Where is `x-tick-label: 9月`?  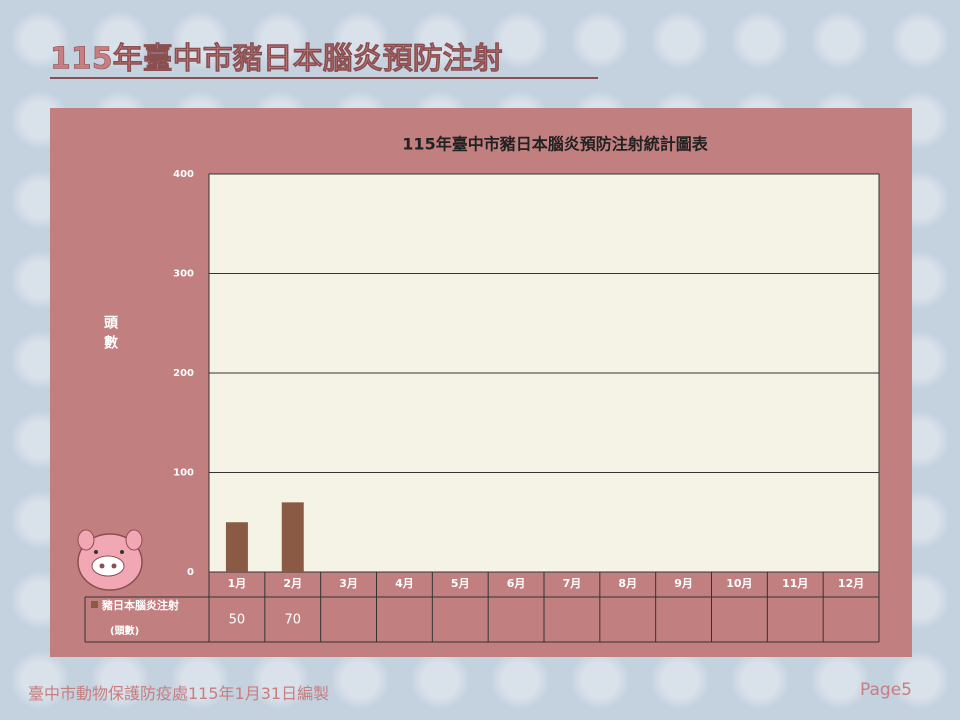 x-tick-label: 9月 is located at coordinates (683, 583).